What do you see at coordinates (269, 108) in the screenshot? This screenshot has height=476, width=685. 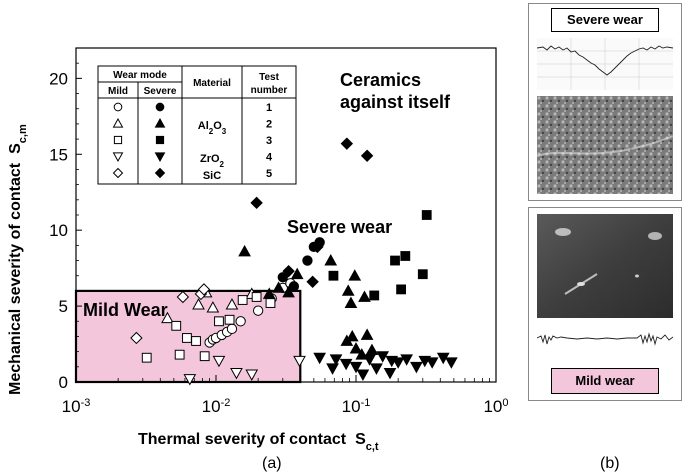 I see `legend-test-number: 1` at bounding box center [269, 108].